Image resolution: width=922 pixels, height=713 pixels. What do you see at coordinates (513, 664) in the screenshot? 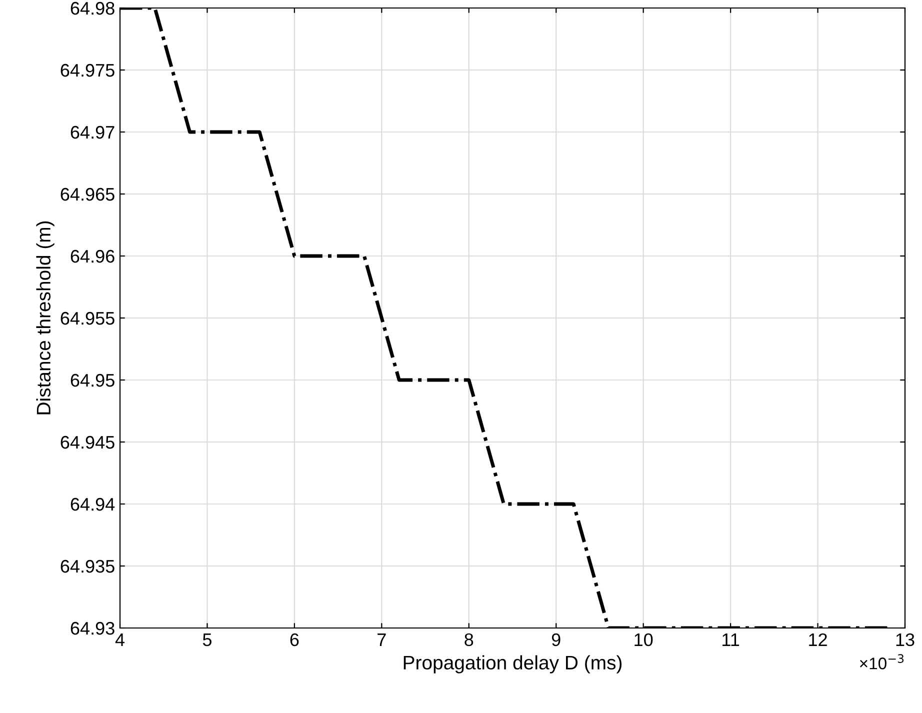
I see `x-axis-title: Propagation delay D (ms)` at bounding box center [513, 664].